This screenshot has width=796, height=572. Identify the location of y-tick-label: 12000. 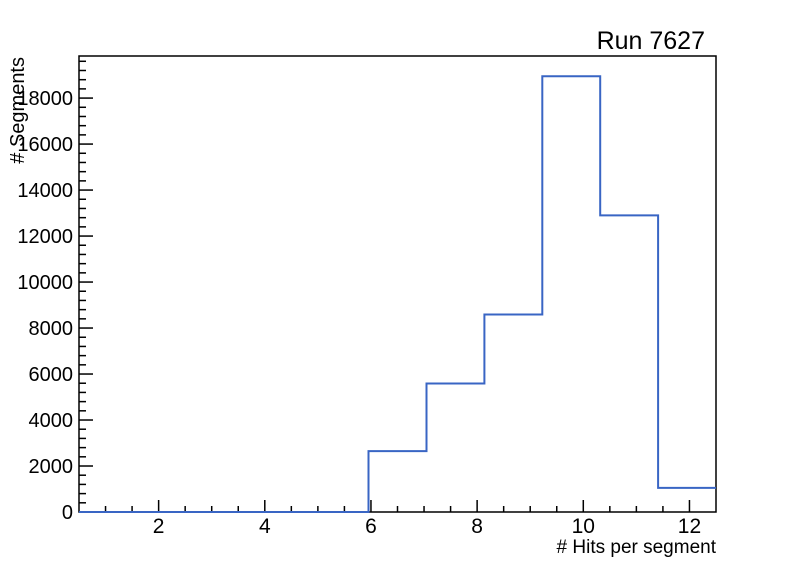
(45, 237).